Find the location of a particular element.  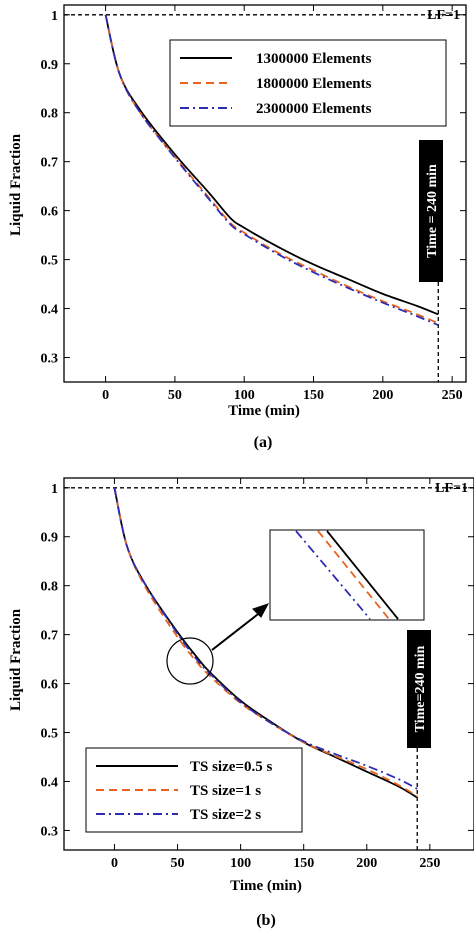

x-axis-label-b: Time (min) is located at coordinates (266, 886).